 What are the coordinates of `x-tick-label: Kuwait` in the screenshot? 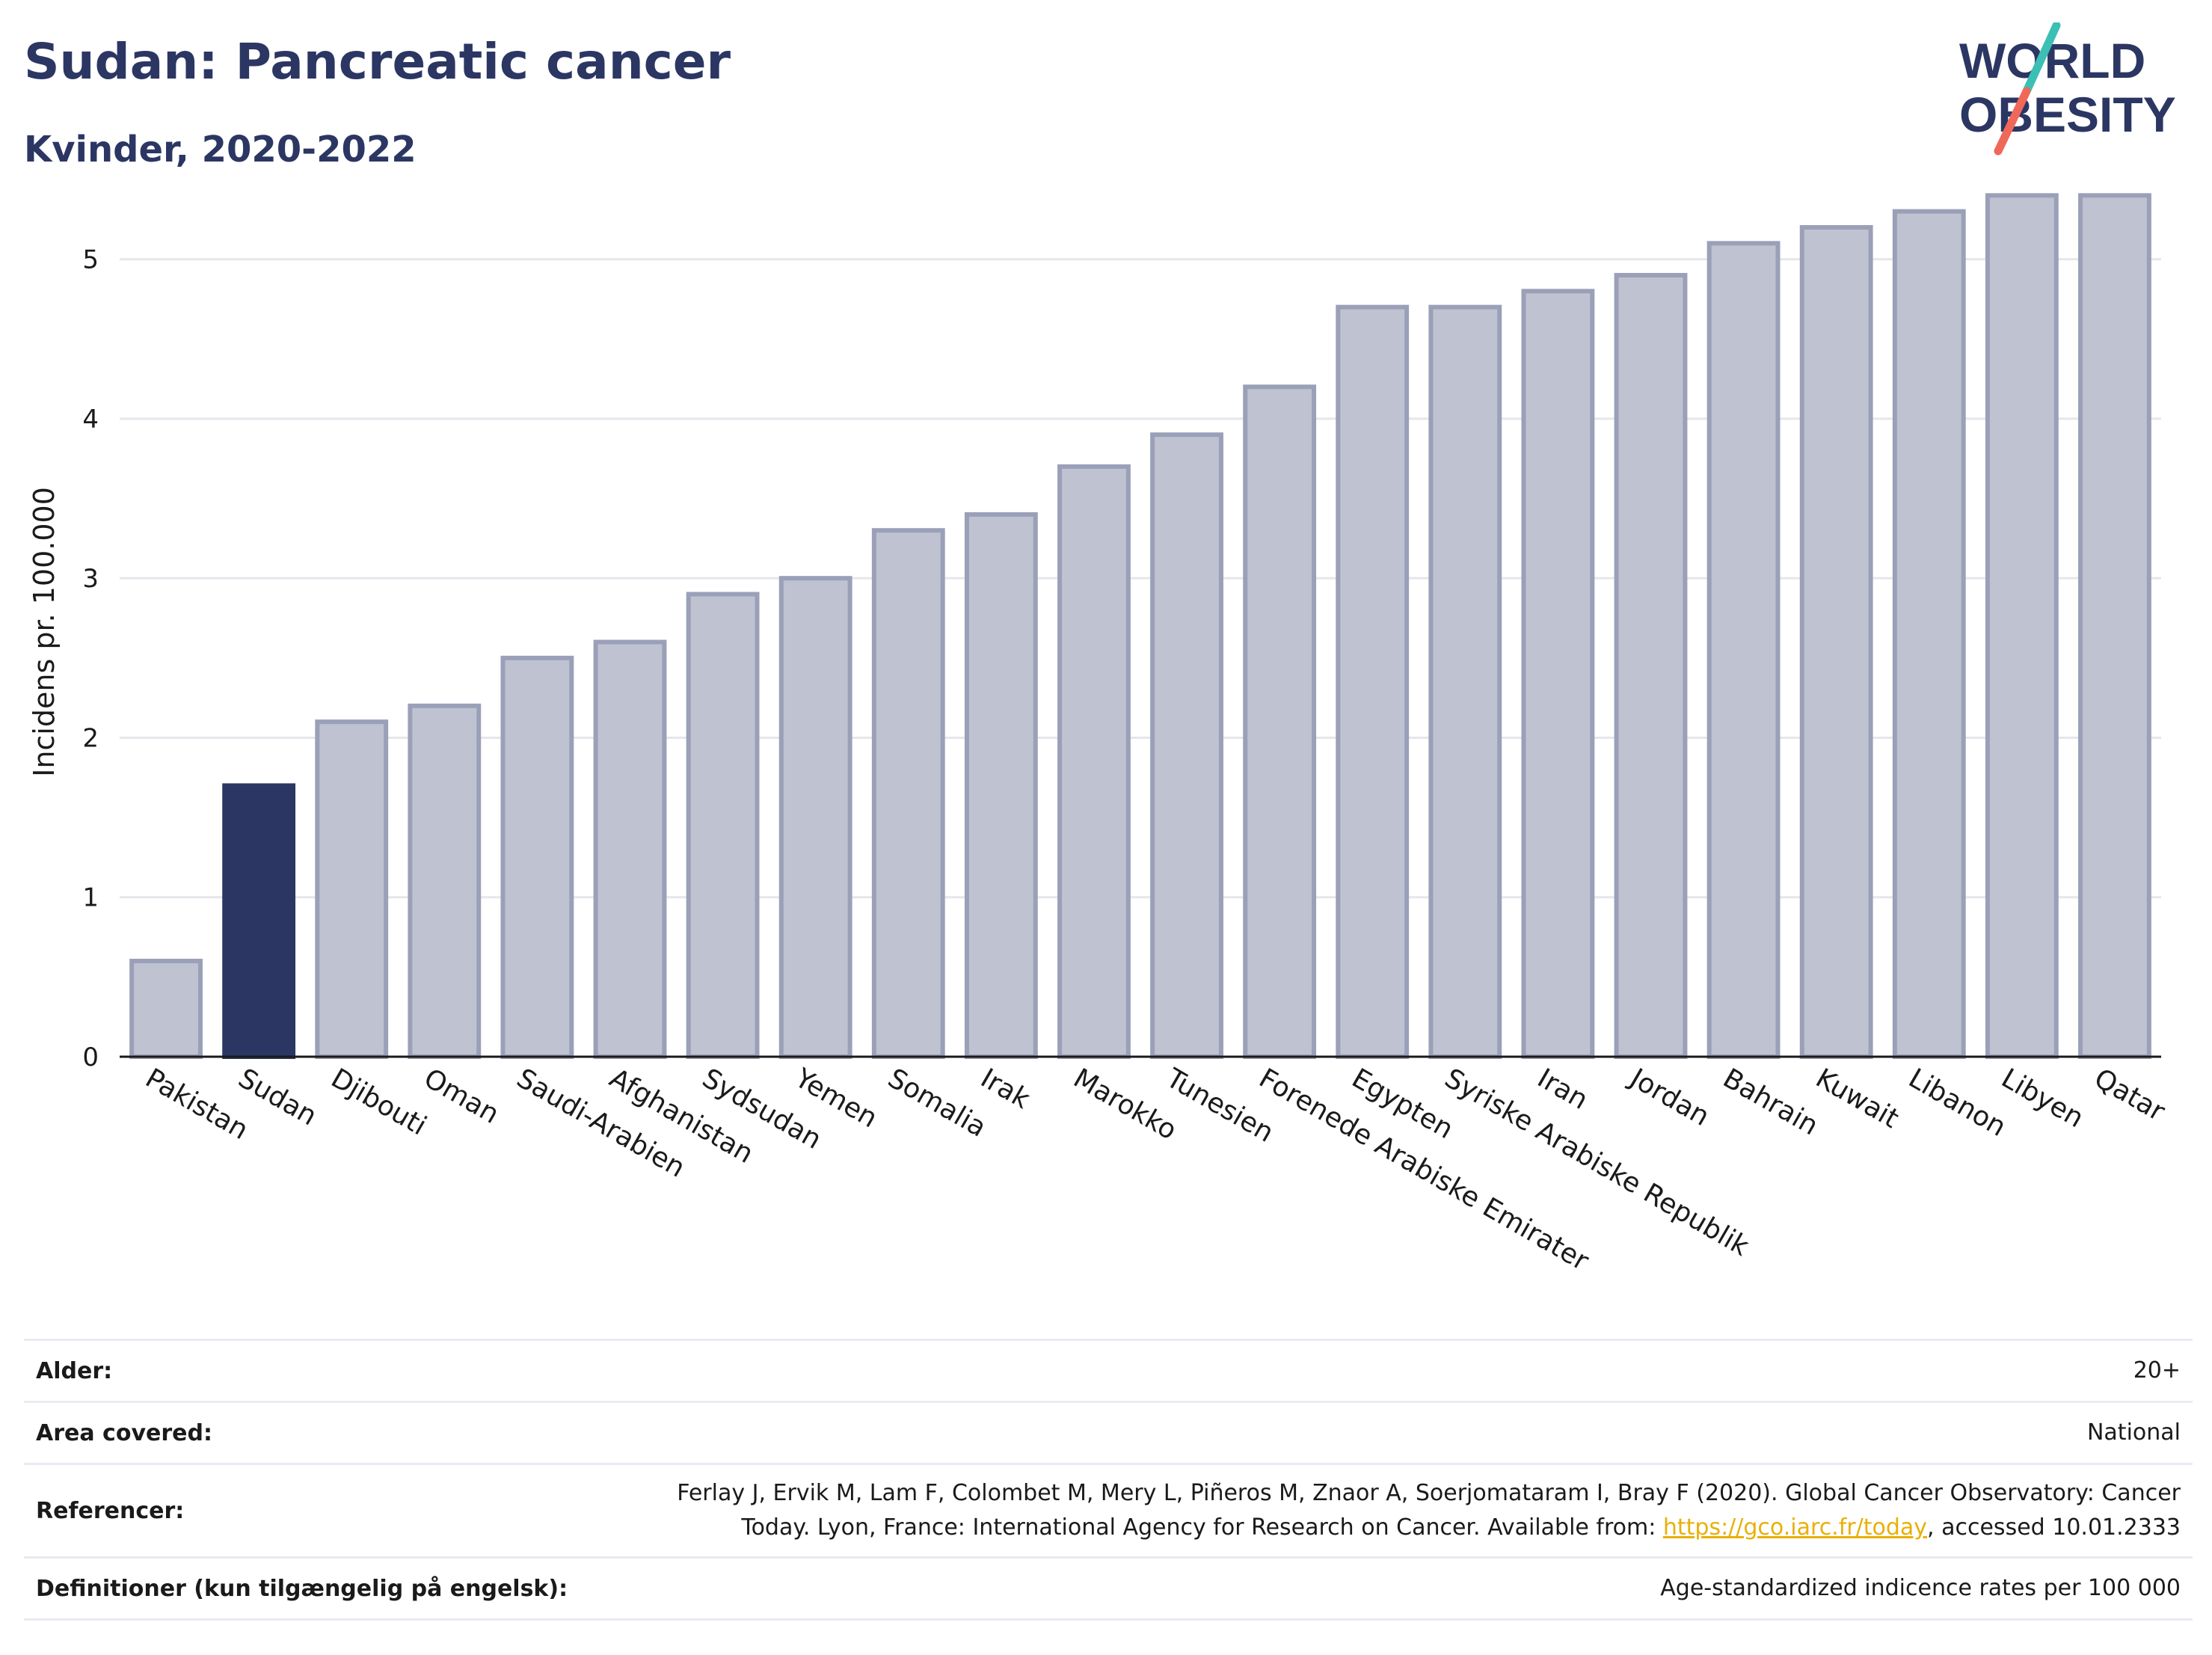 It's located at (1857, 1098).